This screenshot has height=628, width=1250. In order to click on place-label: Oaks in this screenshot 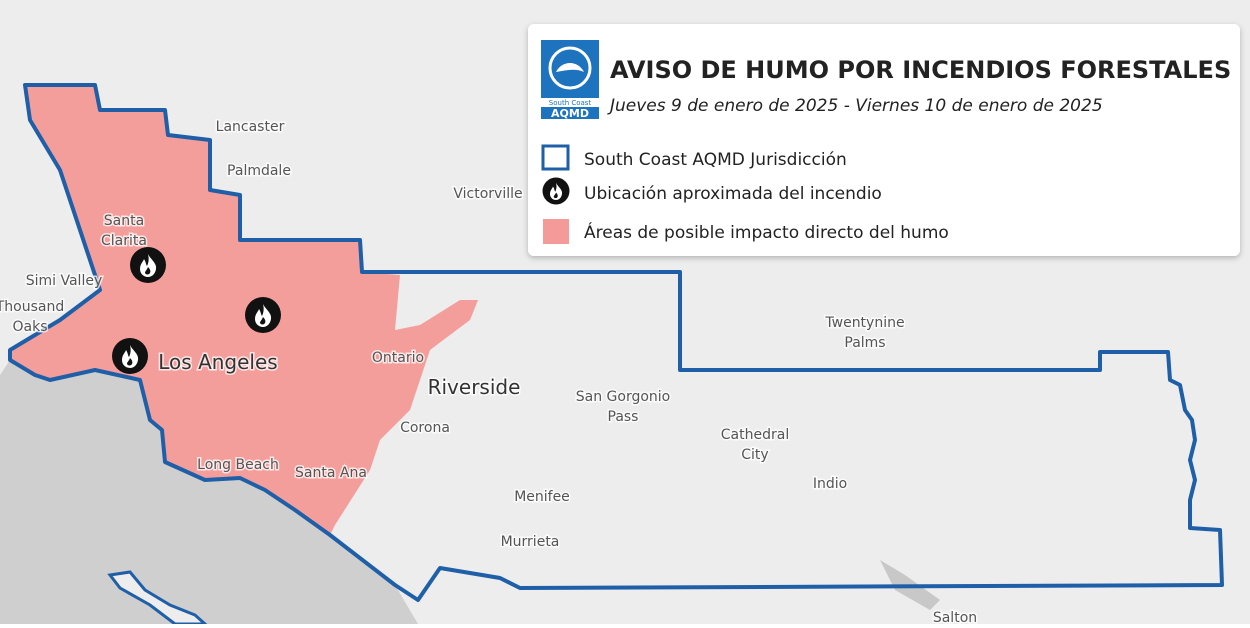, I will do `click(30, 327)`.